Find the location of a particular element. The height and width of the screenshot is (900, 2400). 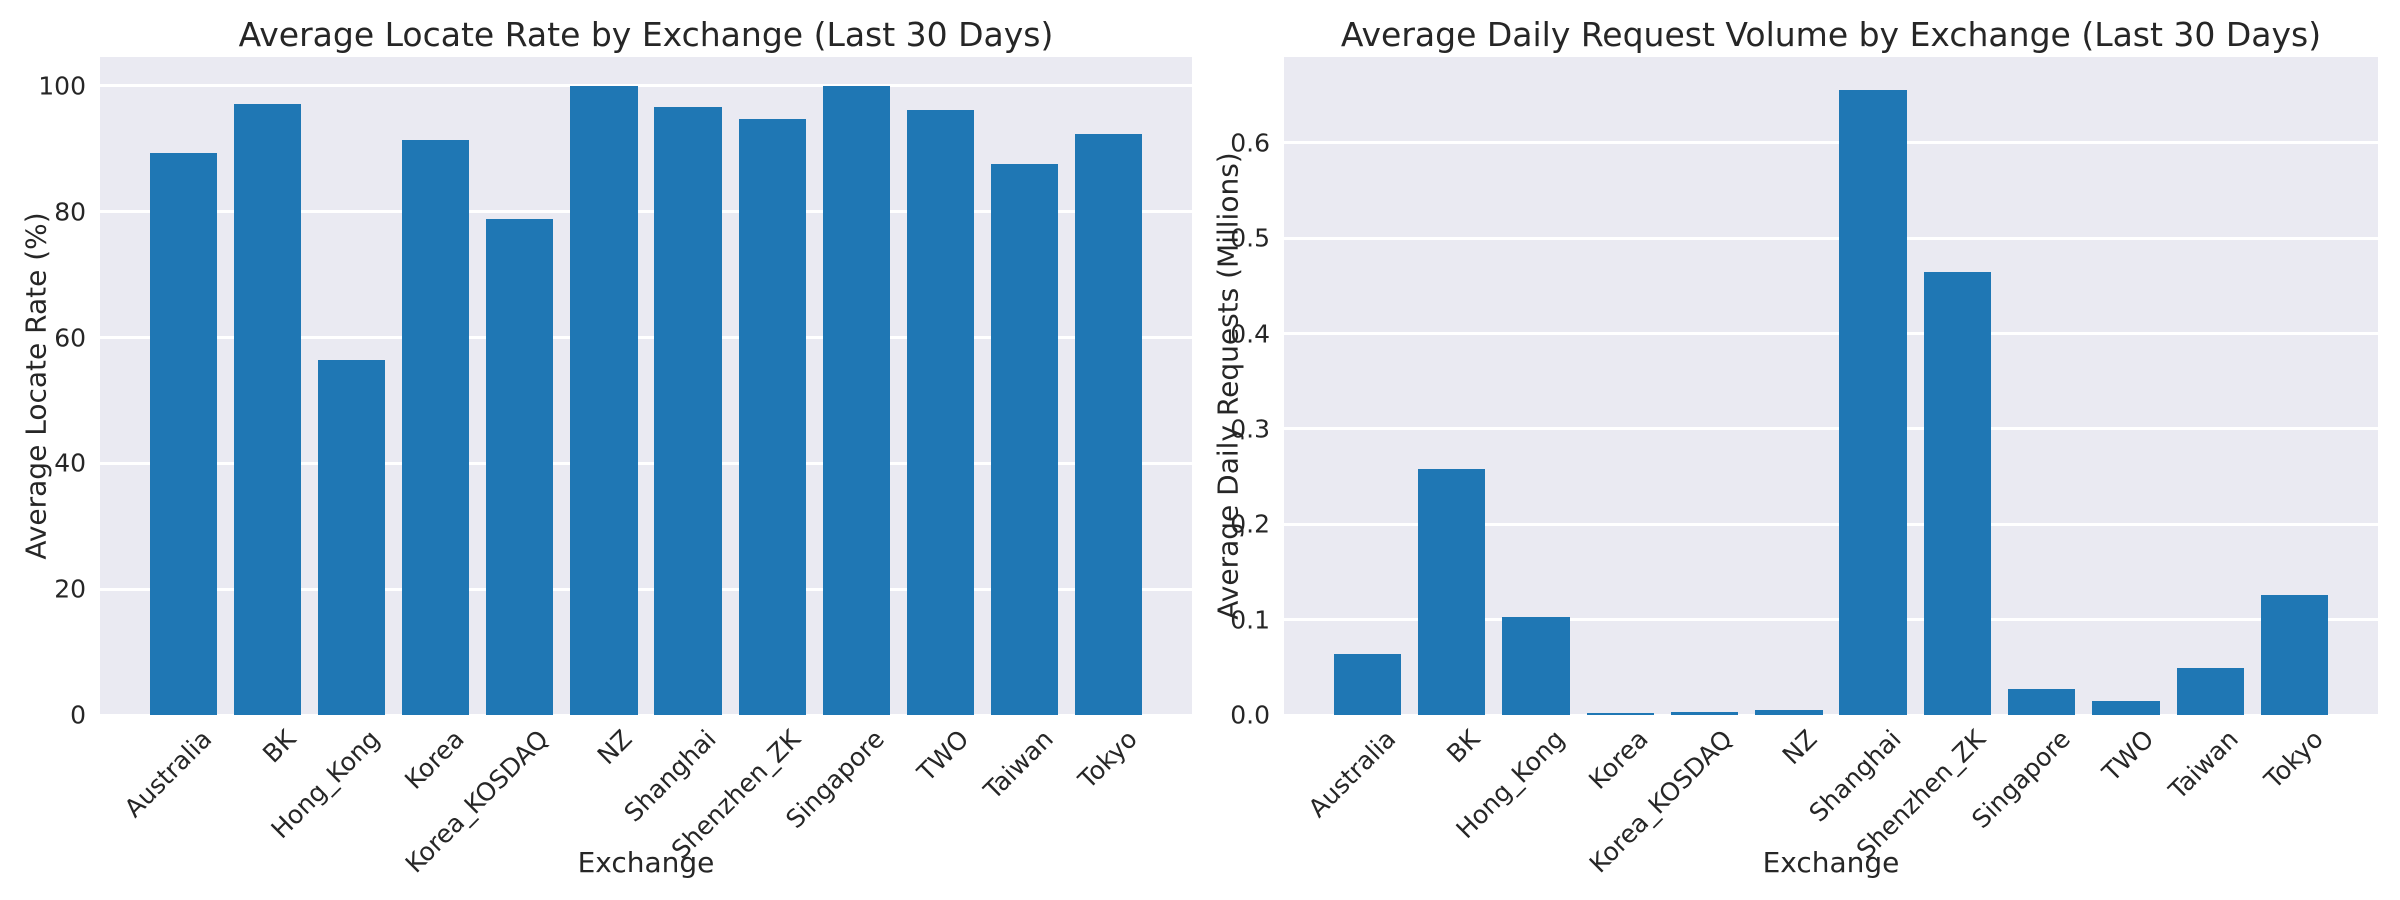

y-tick-label: 0.1 is located at coordinates (1250, 620).